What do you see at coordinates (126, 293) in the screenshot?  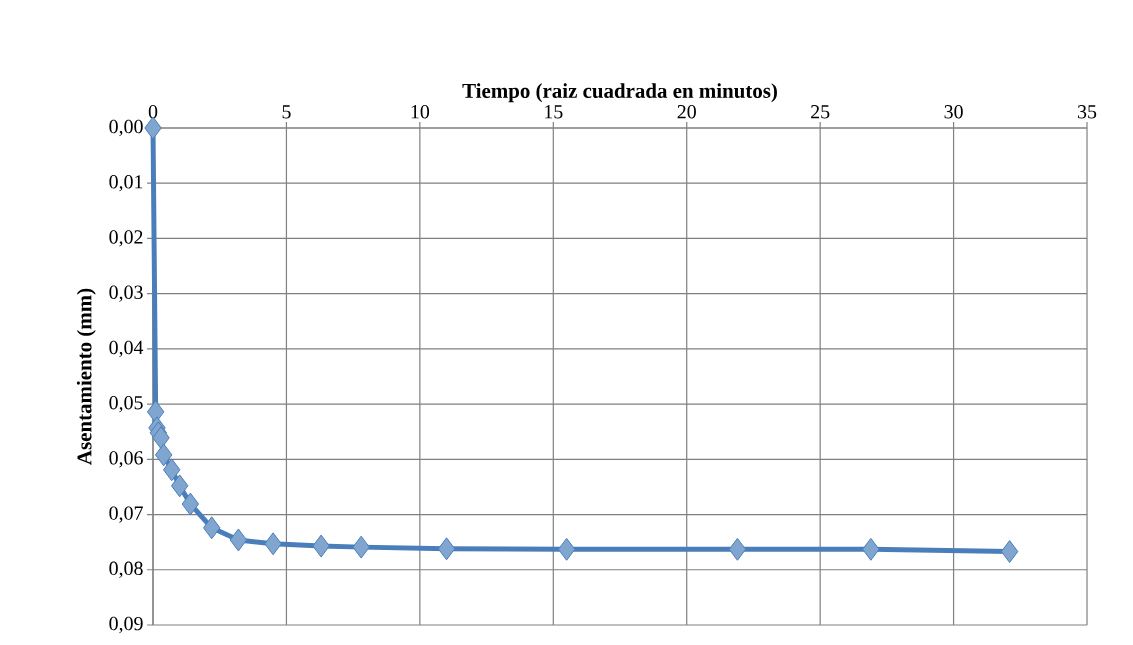 I see `y-tick-label: 0,03` at bounding box center [126, 293].